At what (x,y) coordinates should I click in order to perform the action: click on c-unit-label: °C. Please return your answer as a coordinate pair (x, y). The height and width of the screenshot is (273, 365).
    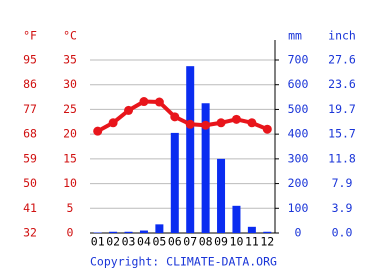
    Looking at the image, I should click on (70, 36).